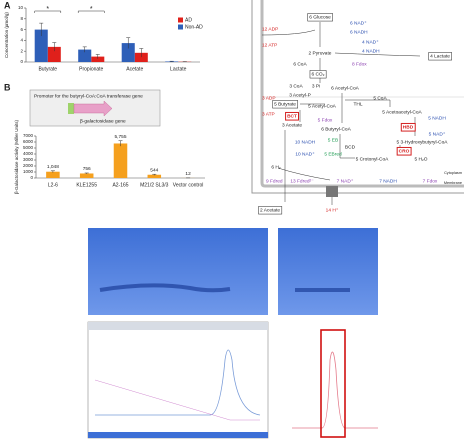 The image size is (464, 440). Describe the element at coordinates (370, 42) in the screenshot. I see `pathway-label: 4 NAD⁺` at that location.